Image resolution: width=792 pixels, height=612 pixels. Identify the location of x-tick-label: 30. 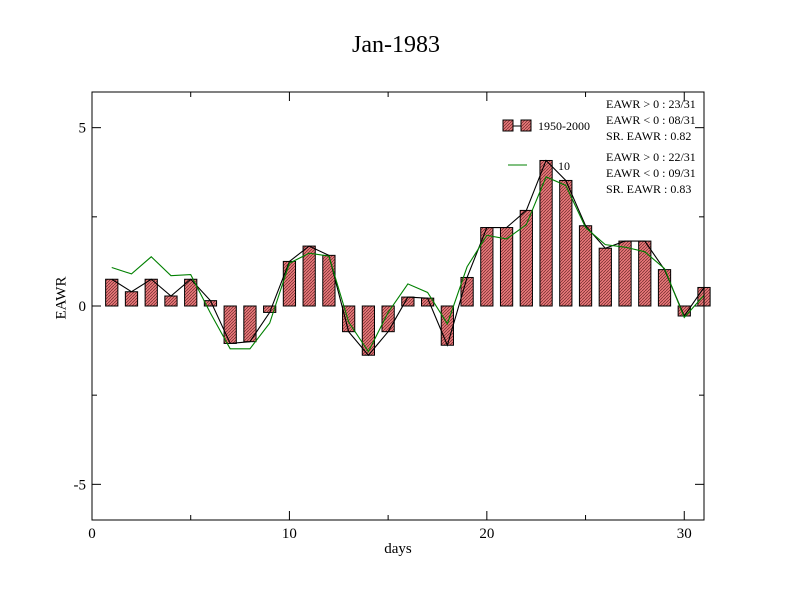
(684, 534).